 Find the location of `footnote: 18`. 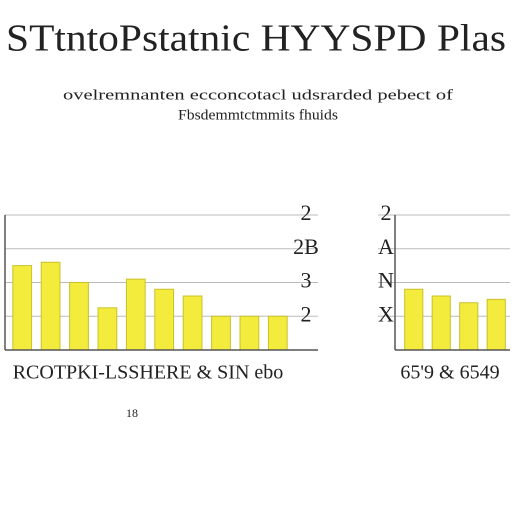

footnote: 18 is located at coordinates (132, 413).